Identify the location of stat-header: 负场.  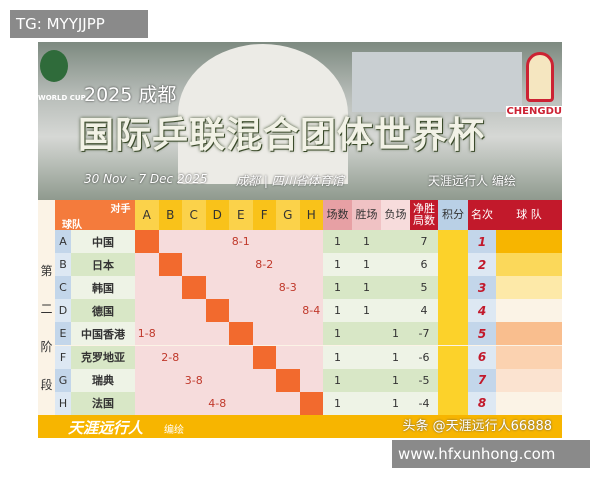
(395, 215).